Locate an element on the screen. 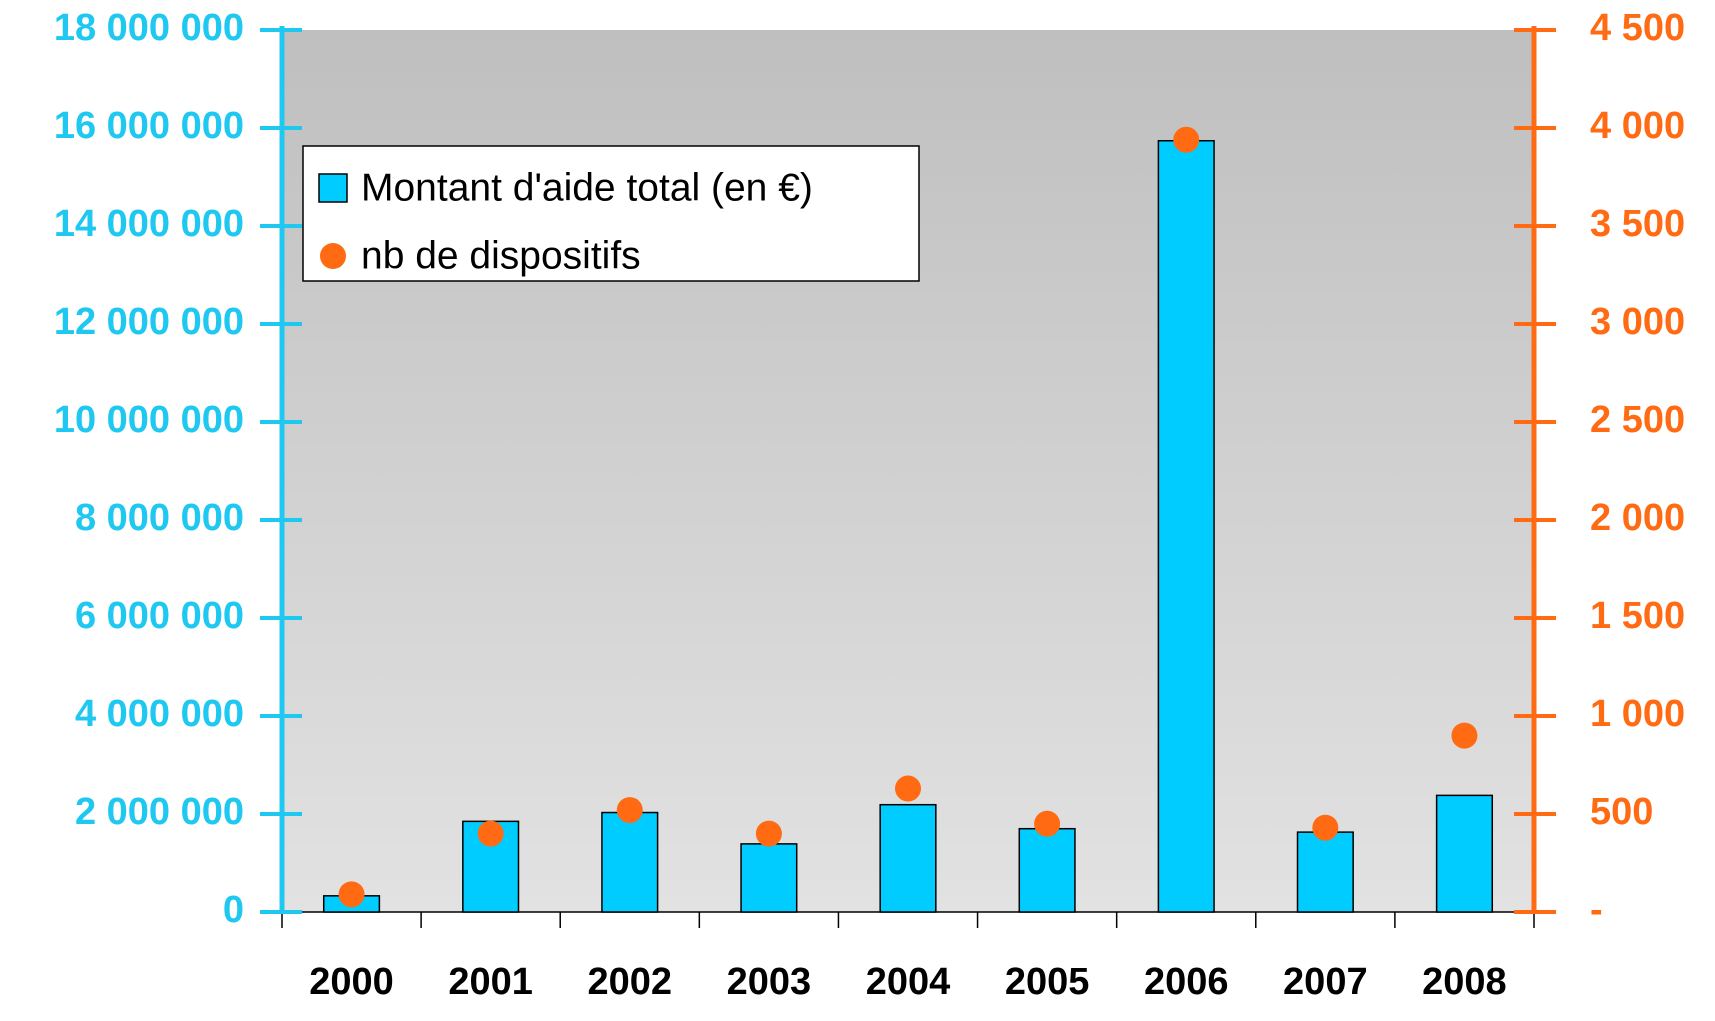 This screenshot has height=1021, width=1715. x-tick-label: 2003 is located at coordinates (769, 982).